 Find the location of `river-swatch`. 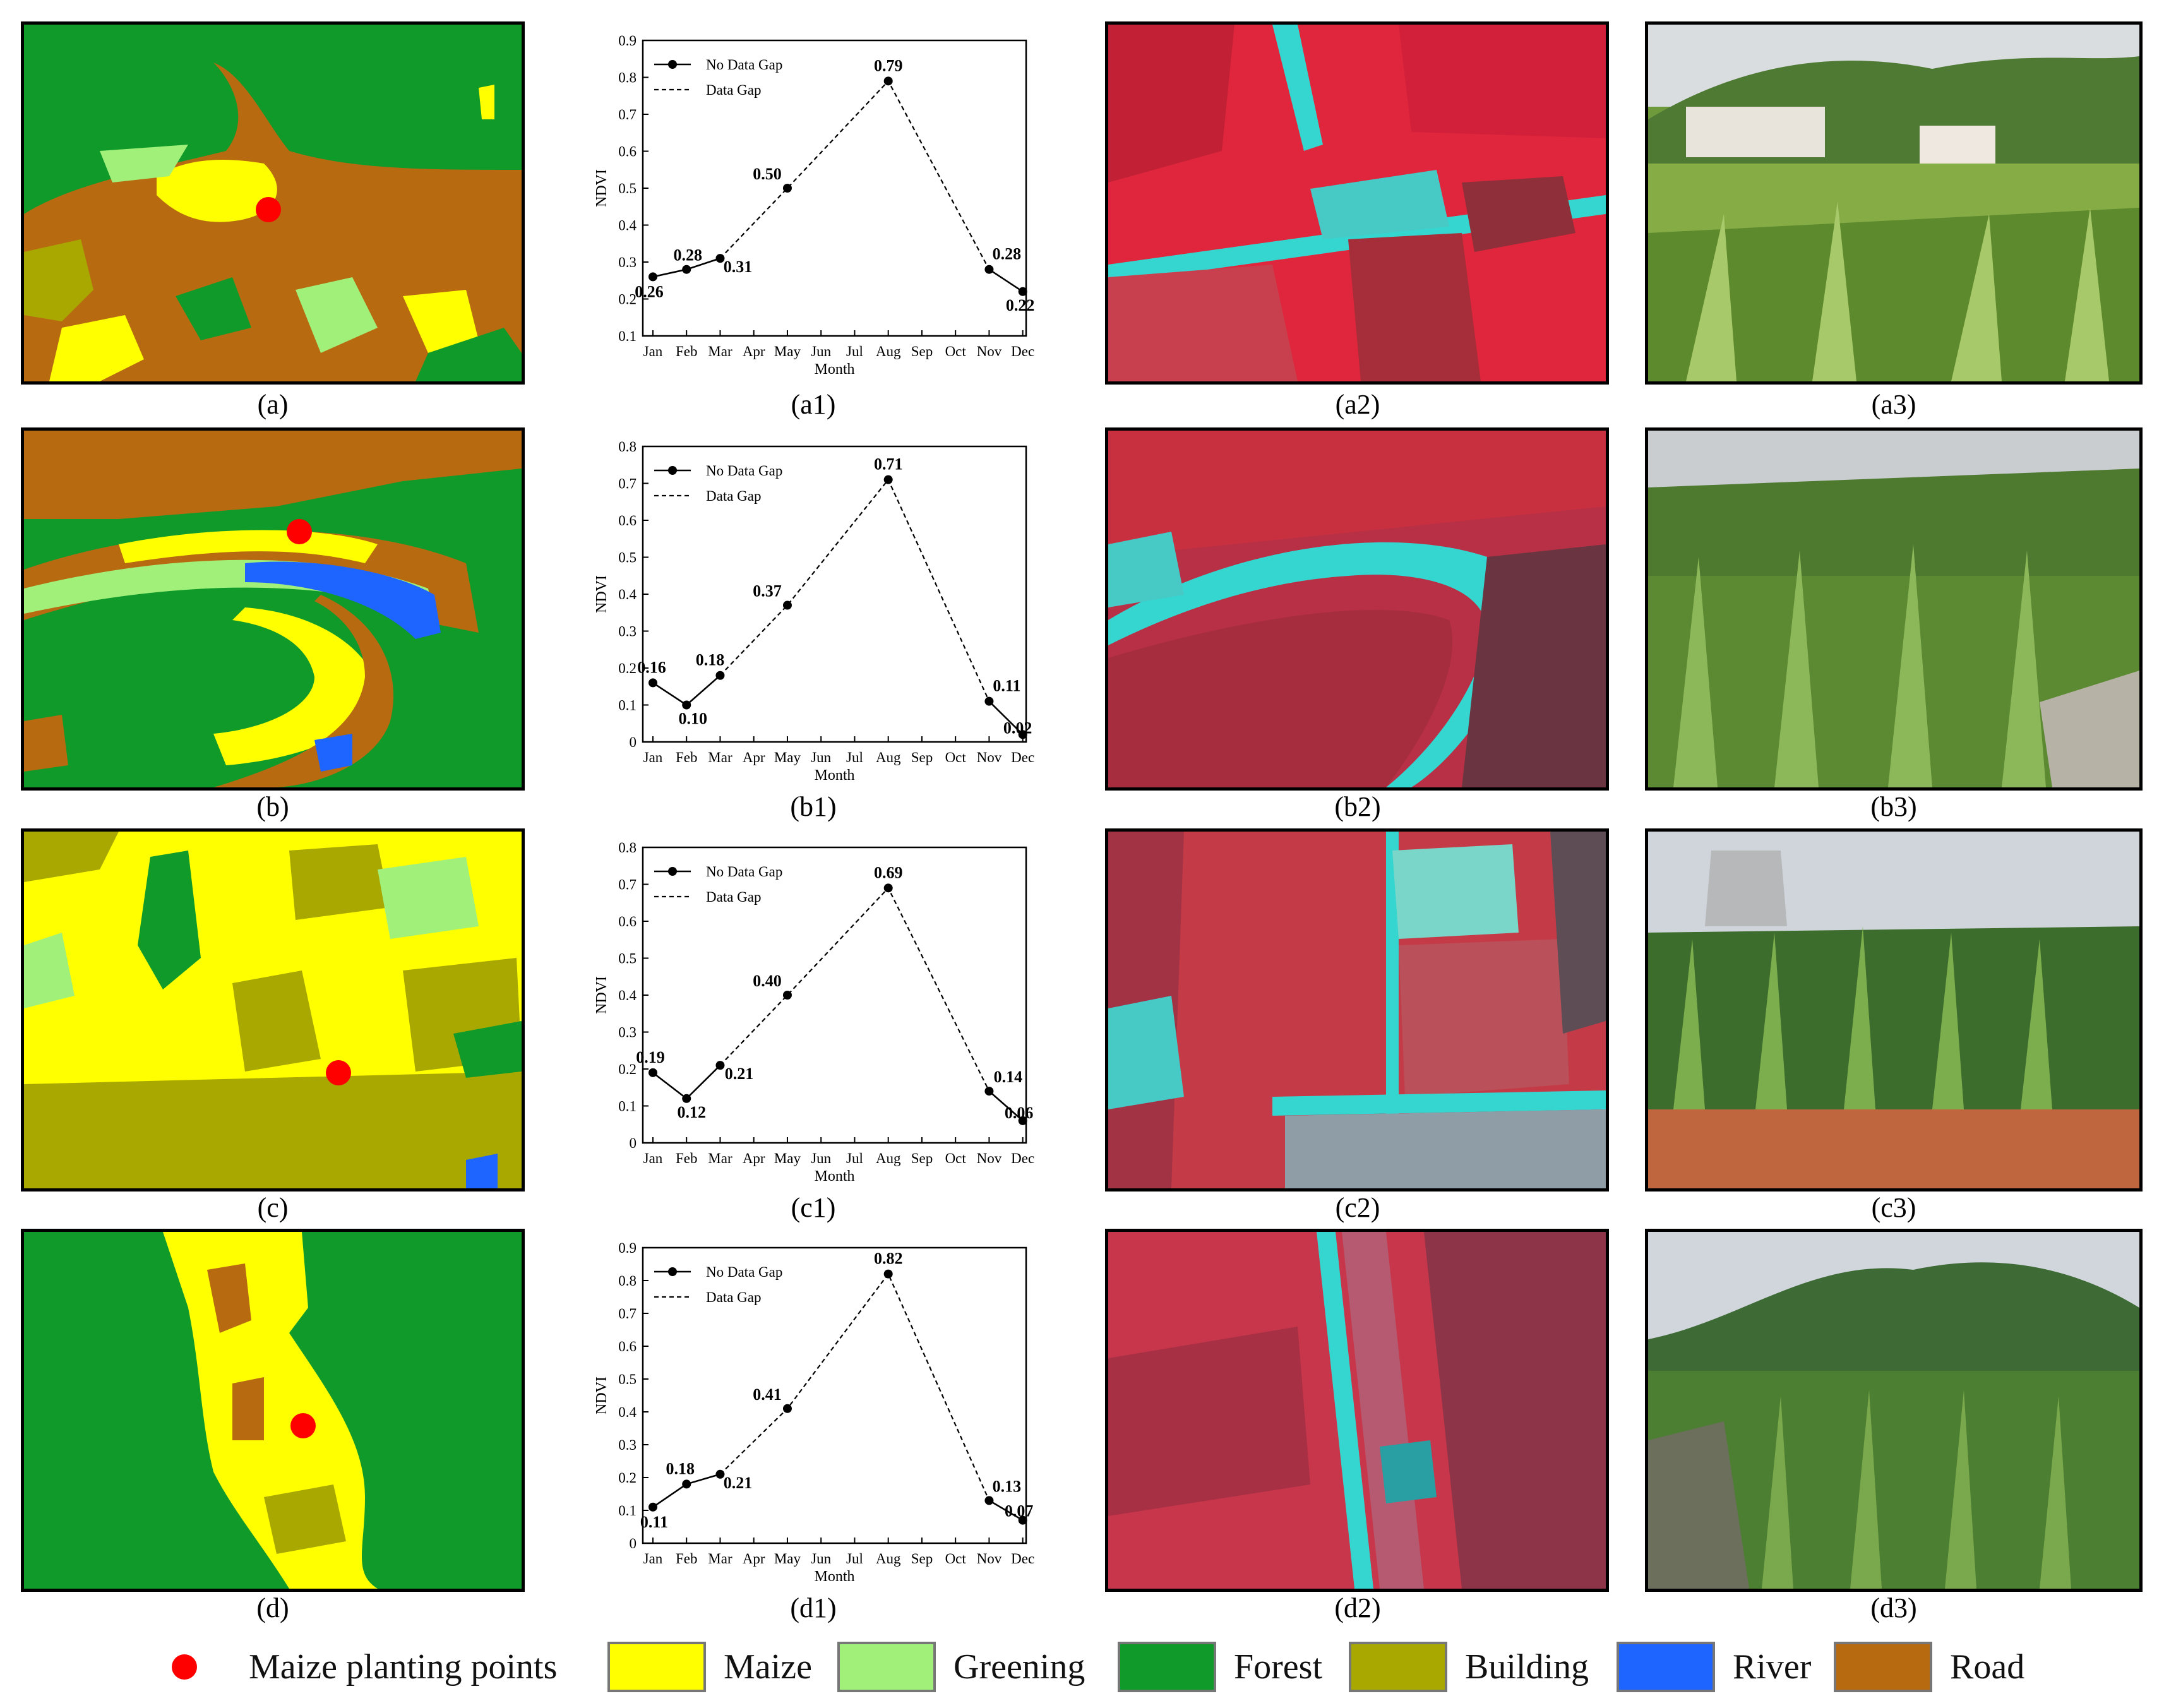

river-swatch is located at coordinates (1666, 1667).